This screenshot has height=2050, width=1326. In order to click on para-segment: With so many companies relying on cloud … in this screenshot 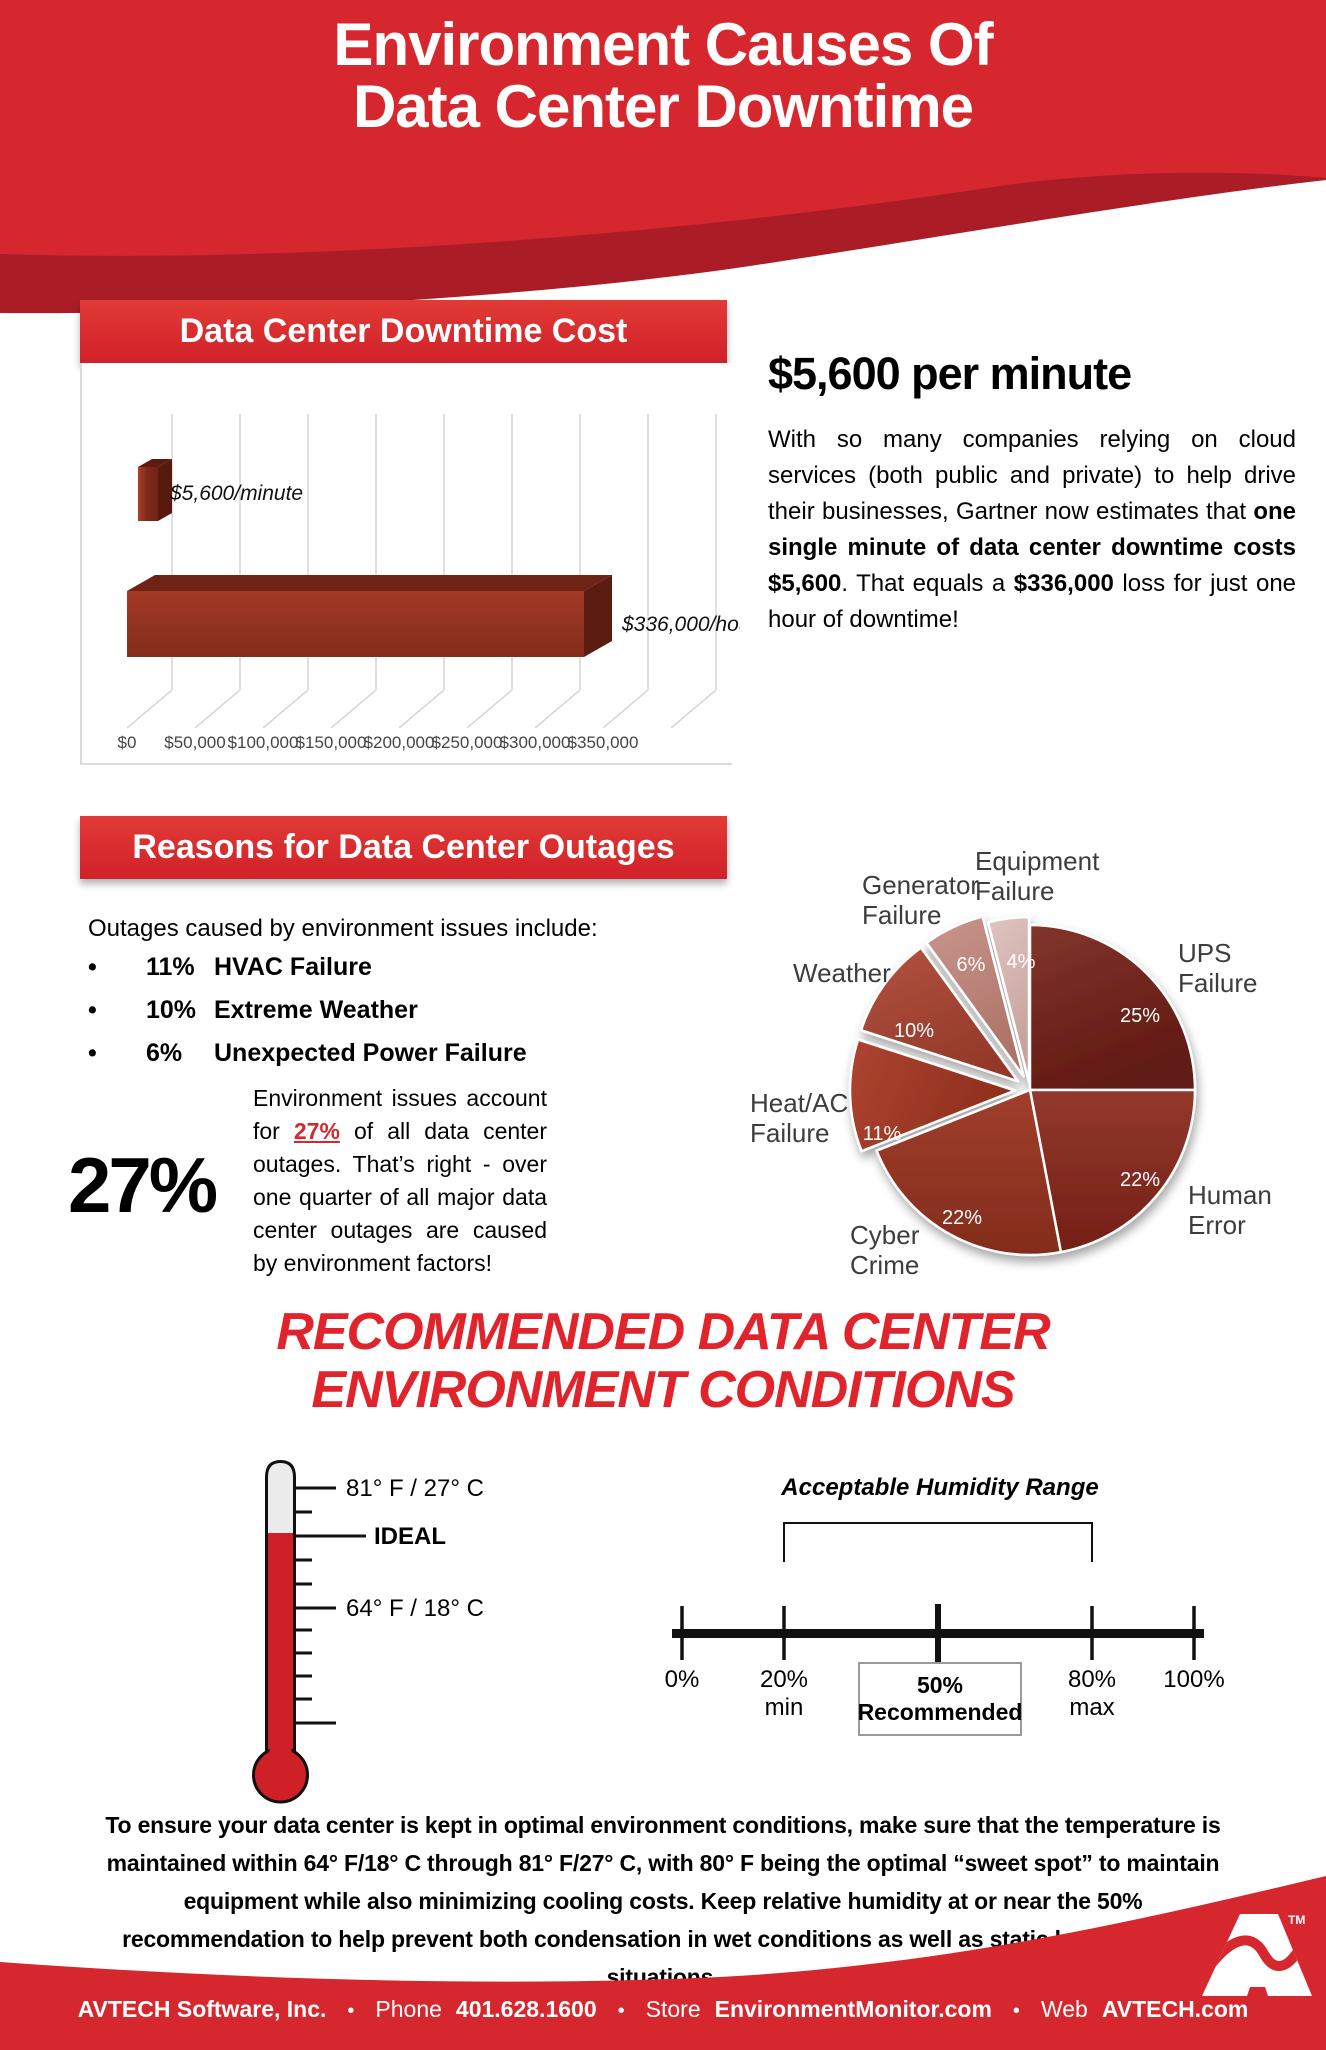, I will do `click(1032, 475)`.